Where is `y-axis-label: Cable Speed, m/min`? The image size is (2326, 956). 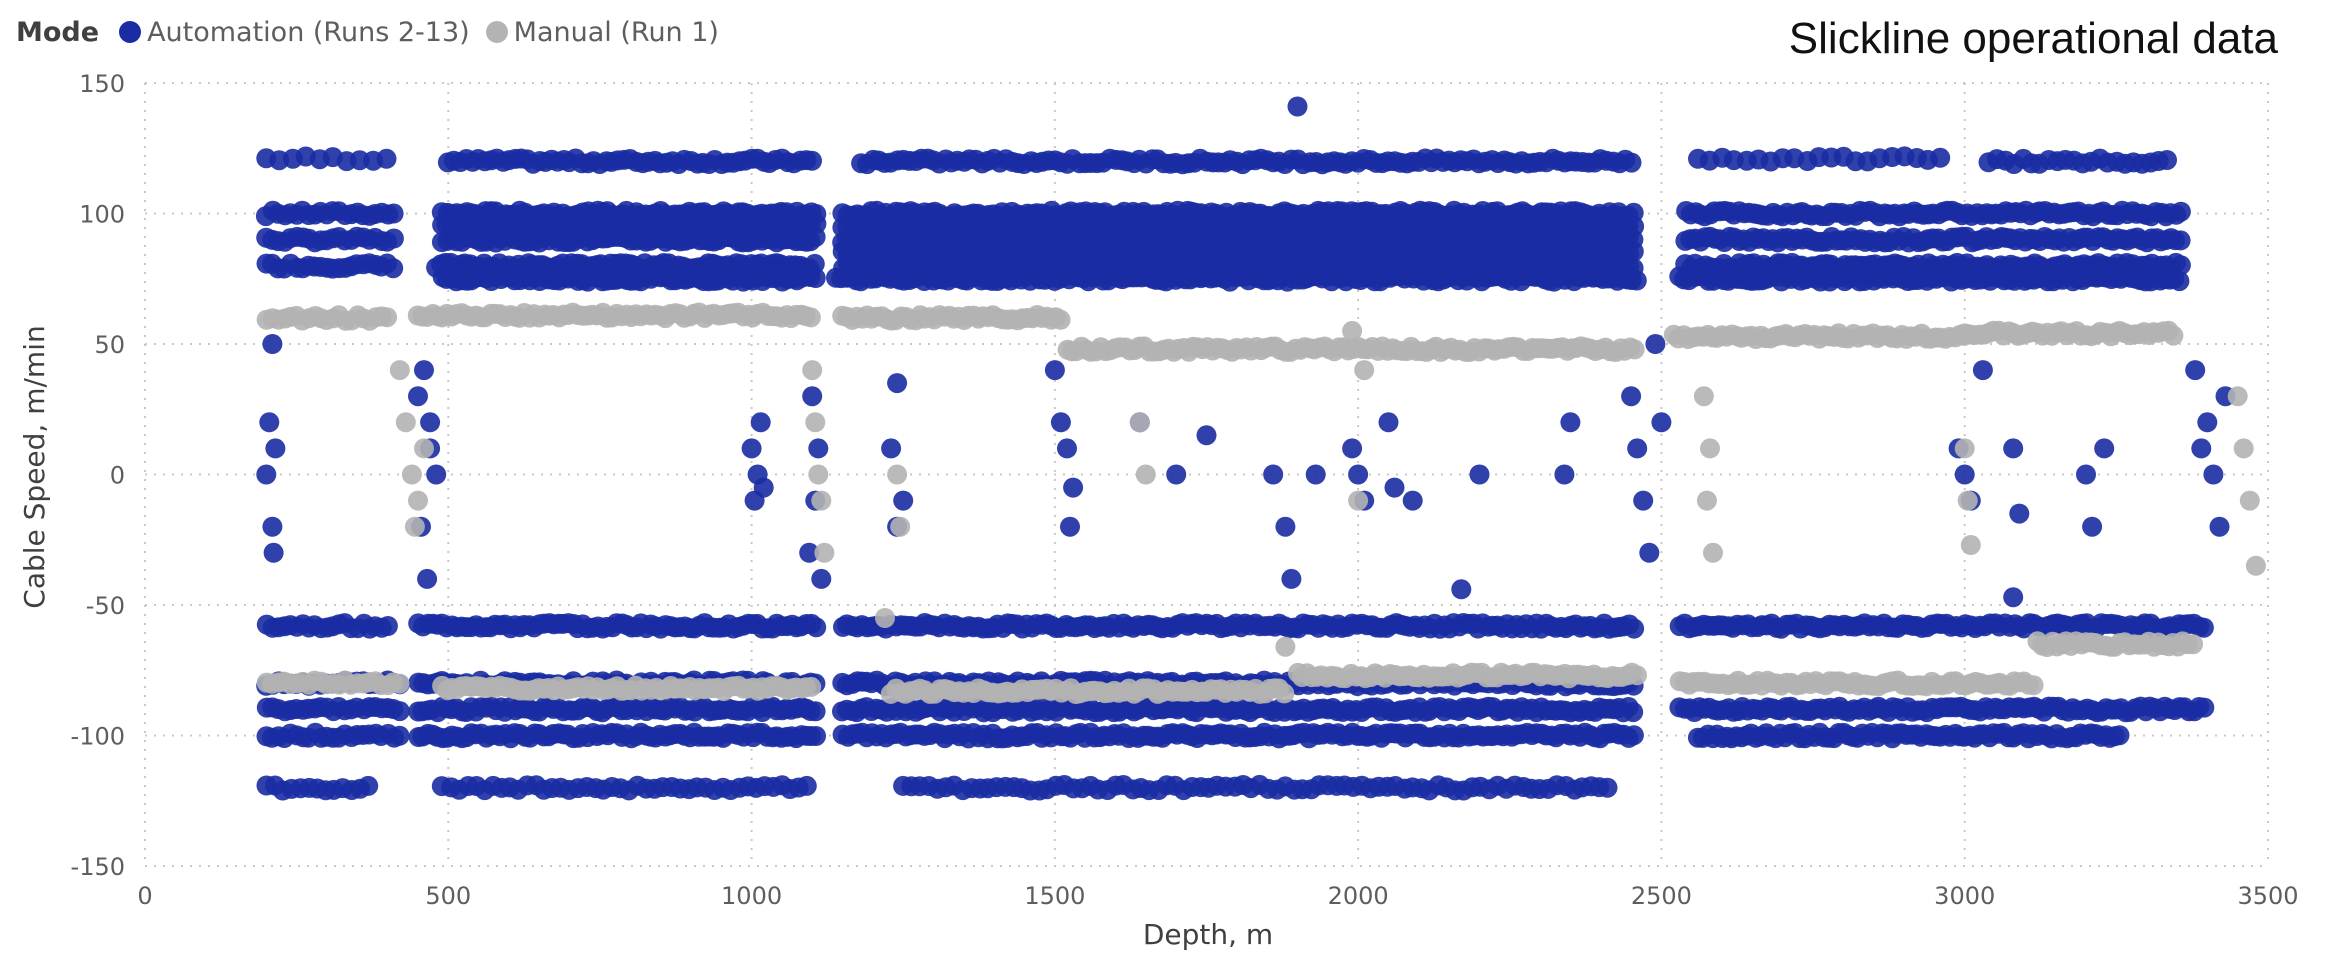
y-axis-label: Cable Speed, m/min is located at coordinates (34, 466).